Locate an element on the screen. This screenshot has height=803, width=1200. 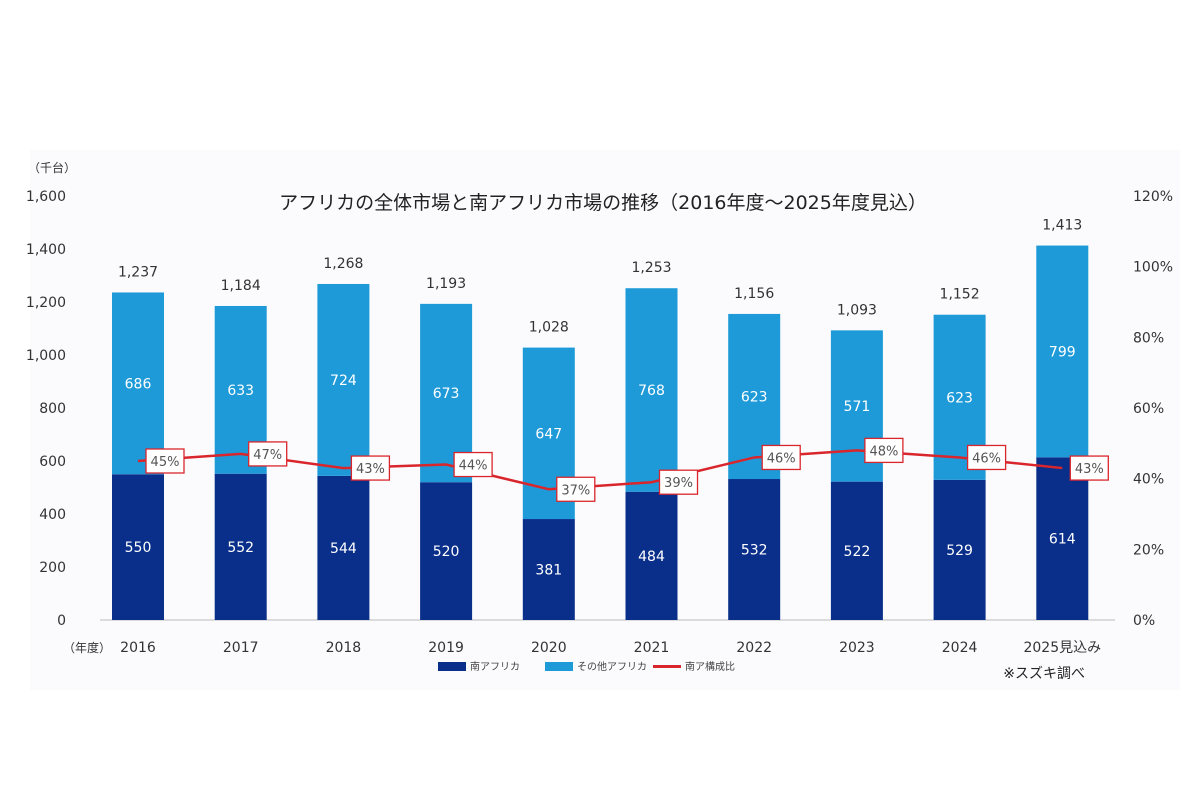
data-label-total: 1,152 is located at coordinates (960, 295).